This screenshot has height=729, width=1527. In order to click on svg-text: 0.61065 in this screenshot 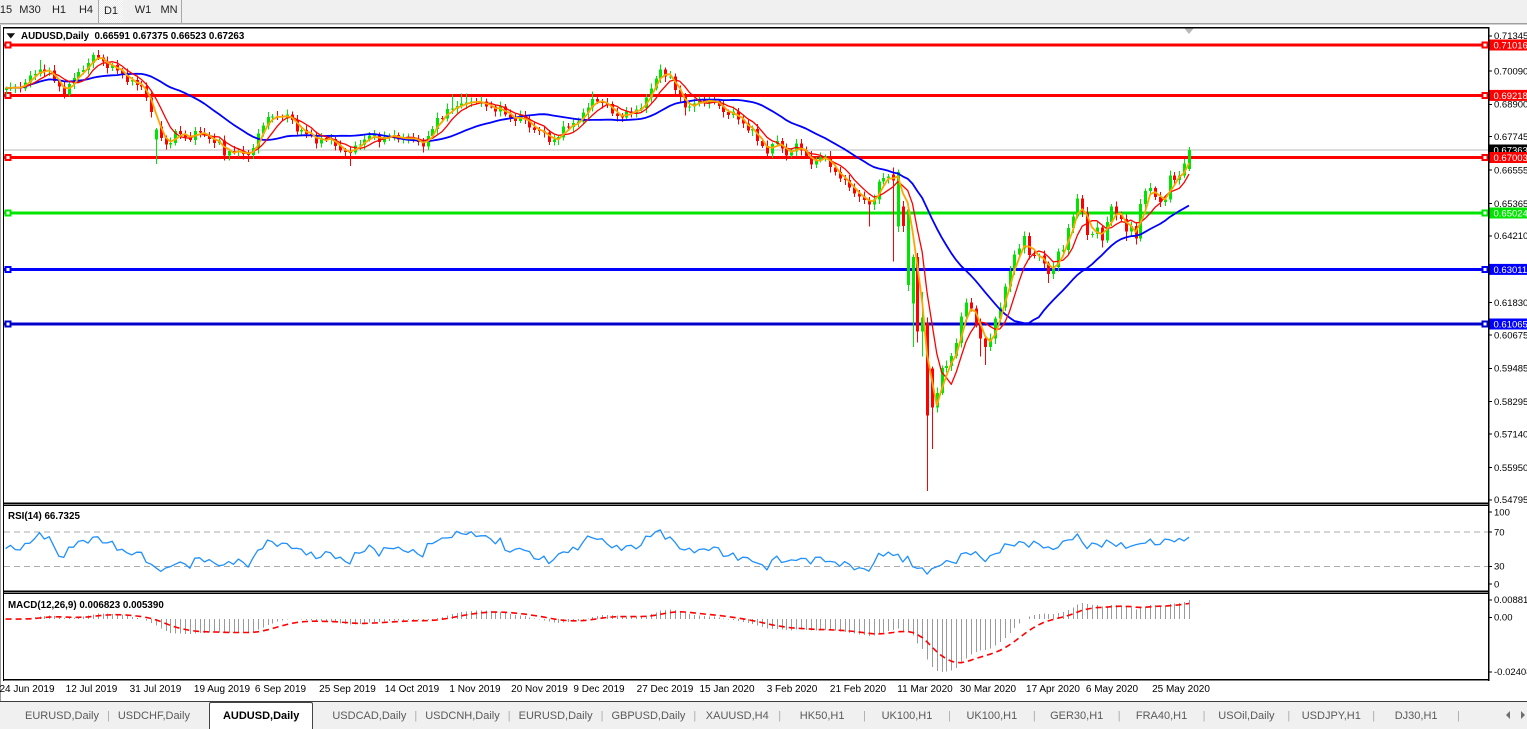, I will do `click(1510, 325)`.